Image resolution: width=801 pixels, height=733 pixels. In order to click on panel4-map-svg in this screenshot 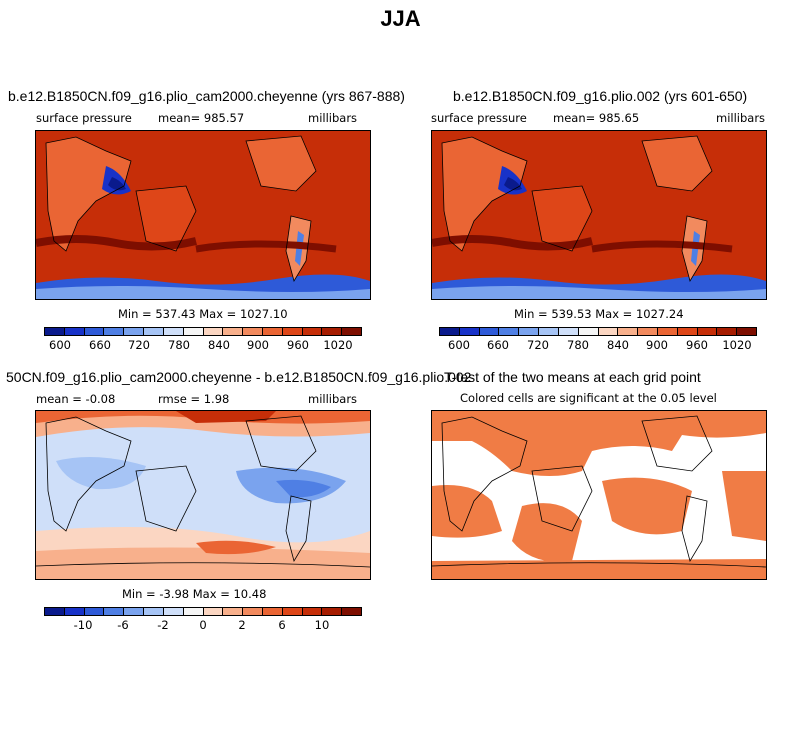, I will do `click(599, 495)`.